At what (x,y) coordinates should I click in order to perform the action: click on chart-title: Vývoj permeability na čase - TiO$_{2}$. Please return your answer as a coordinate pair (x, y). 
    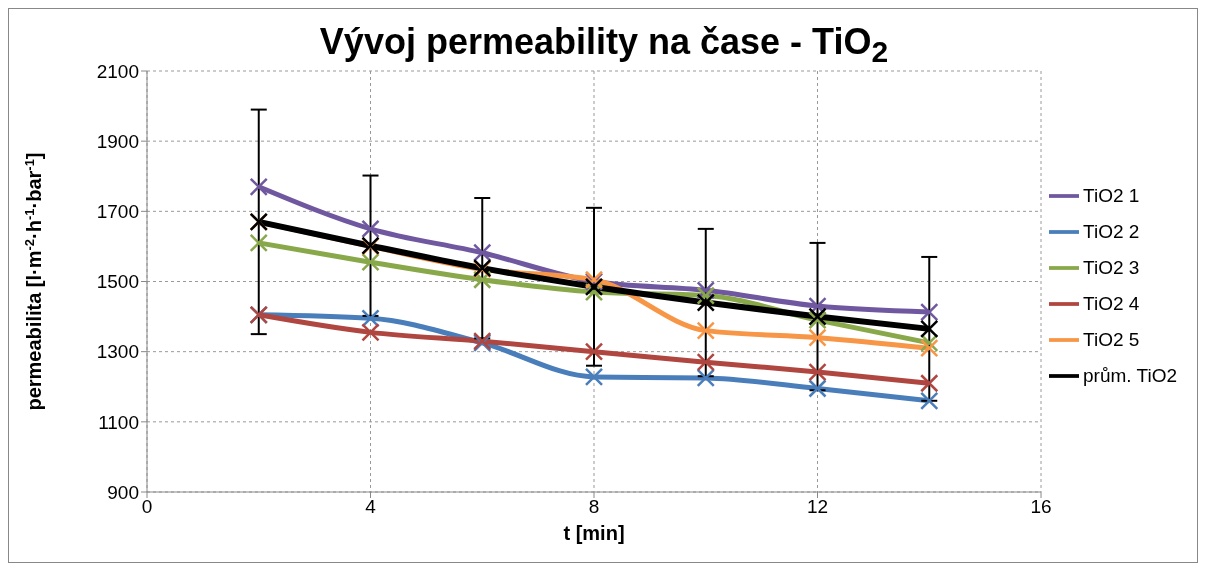
    Looking at the image, I should click on (604, 45).